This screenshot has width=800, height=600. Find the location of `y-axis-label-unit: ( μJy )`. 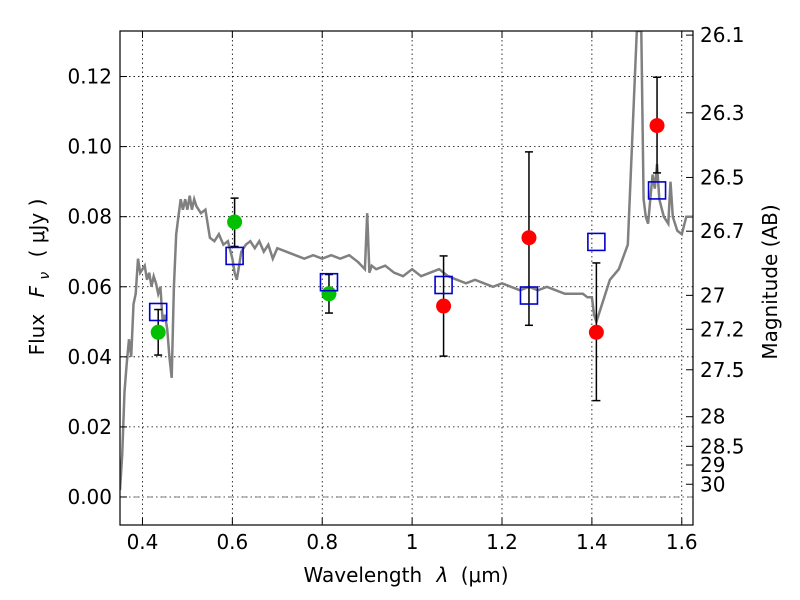

y-axis-label-unit: ( μJy ) is located at coordinates (37, 228).